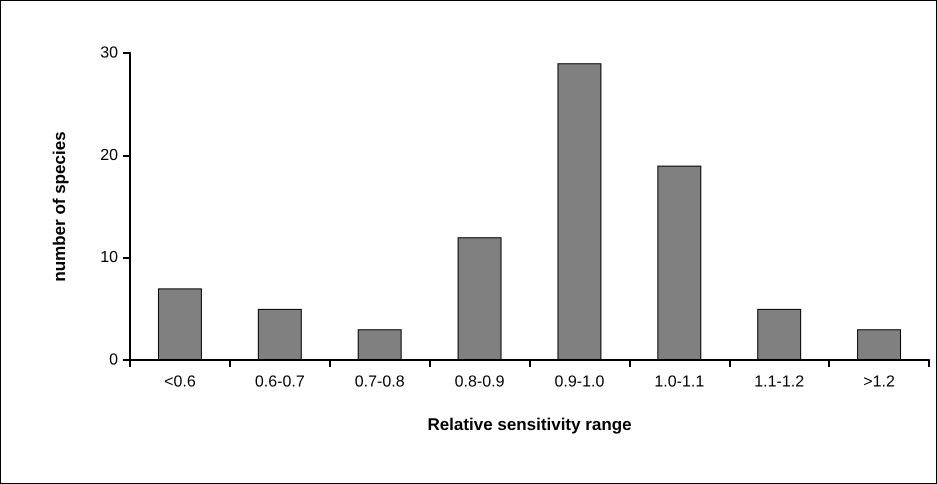 The image size is (937, 484). I want to click on x-tick-label: 1.0-1.1, so click(679, 382).